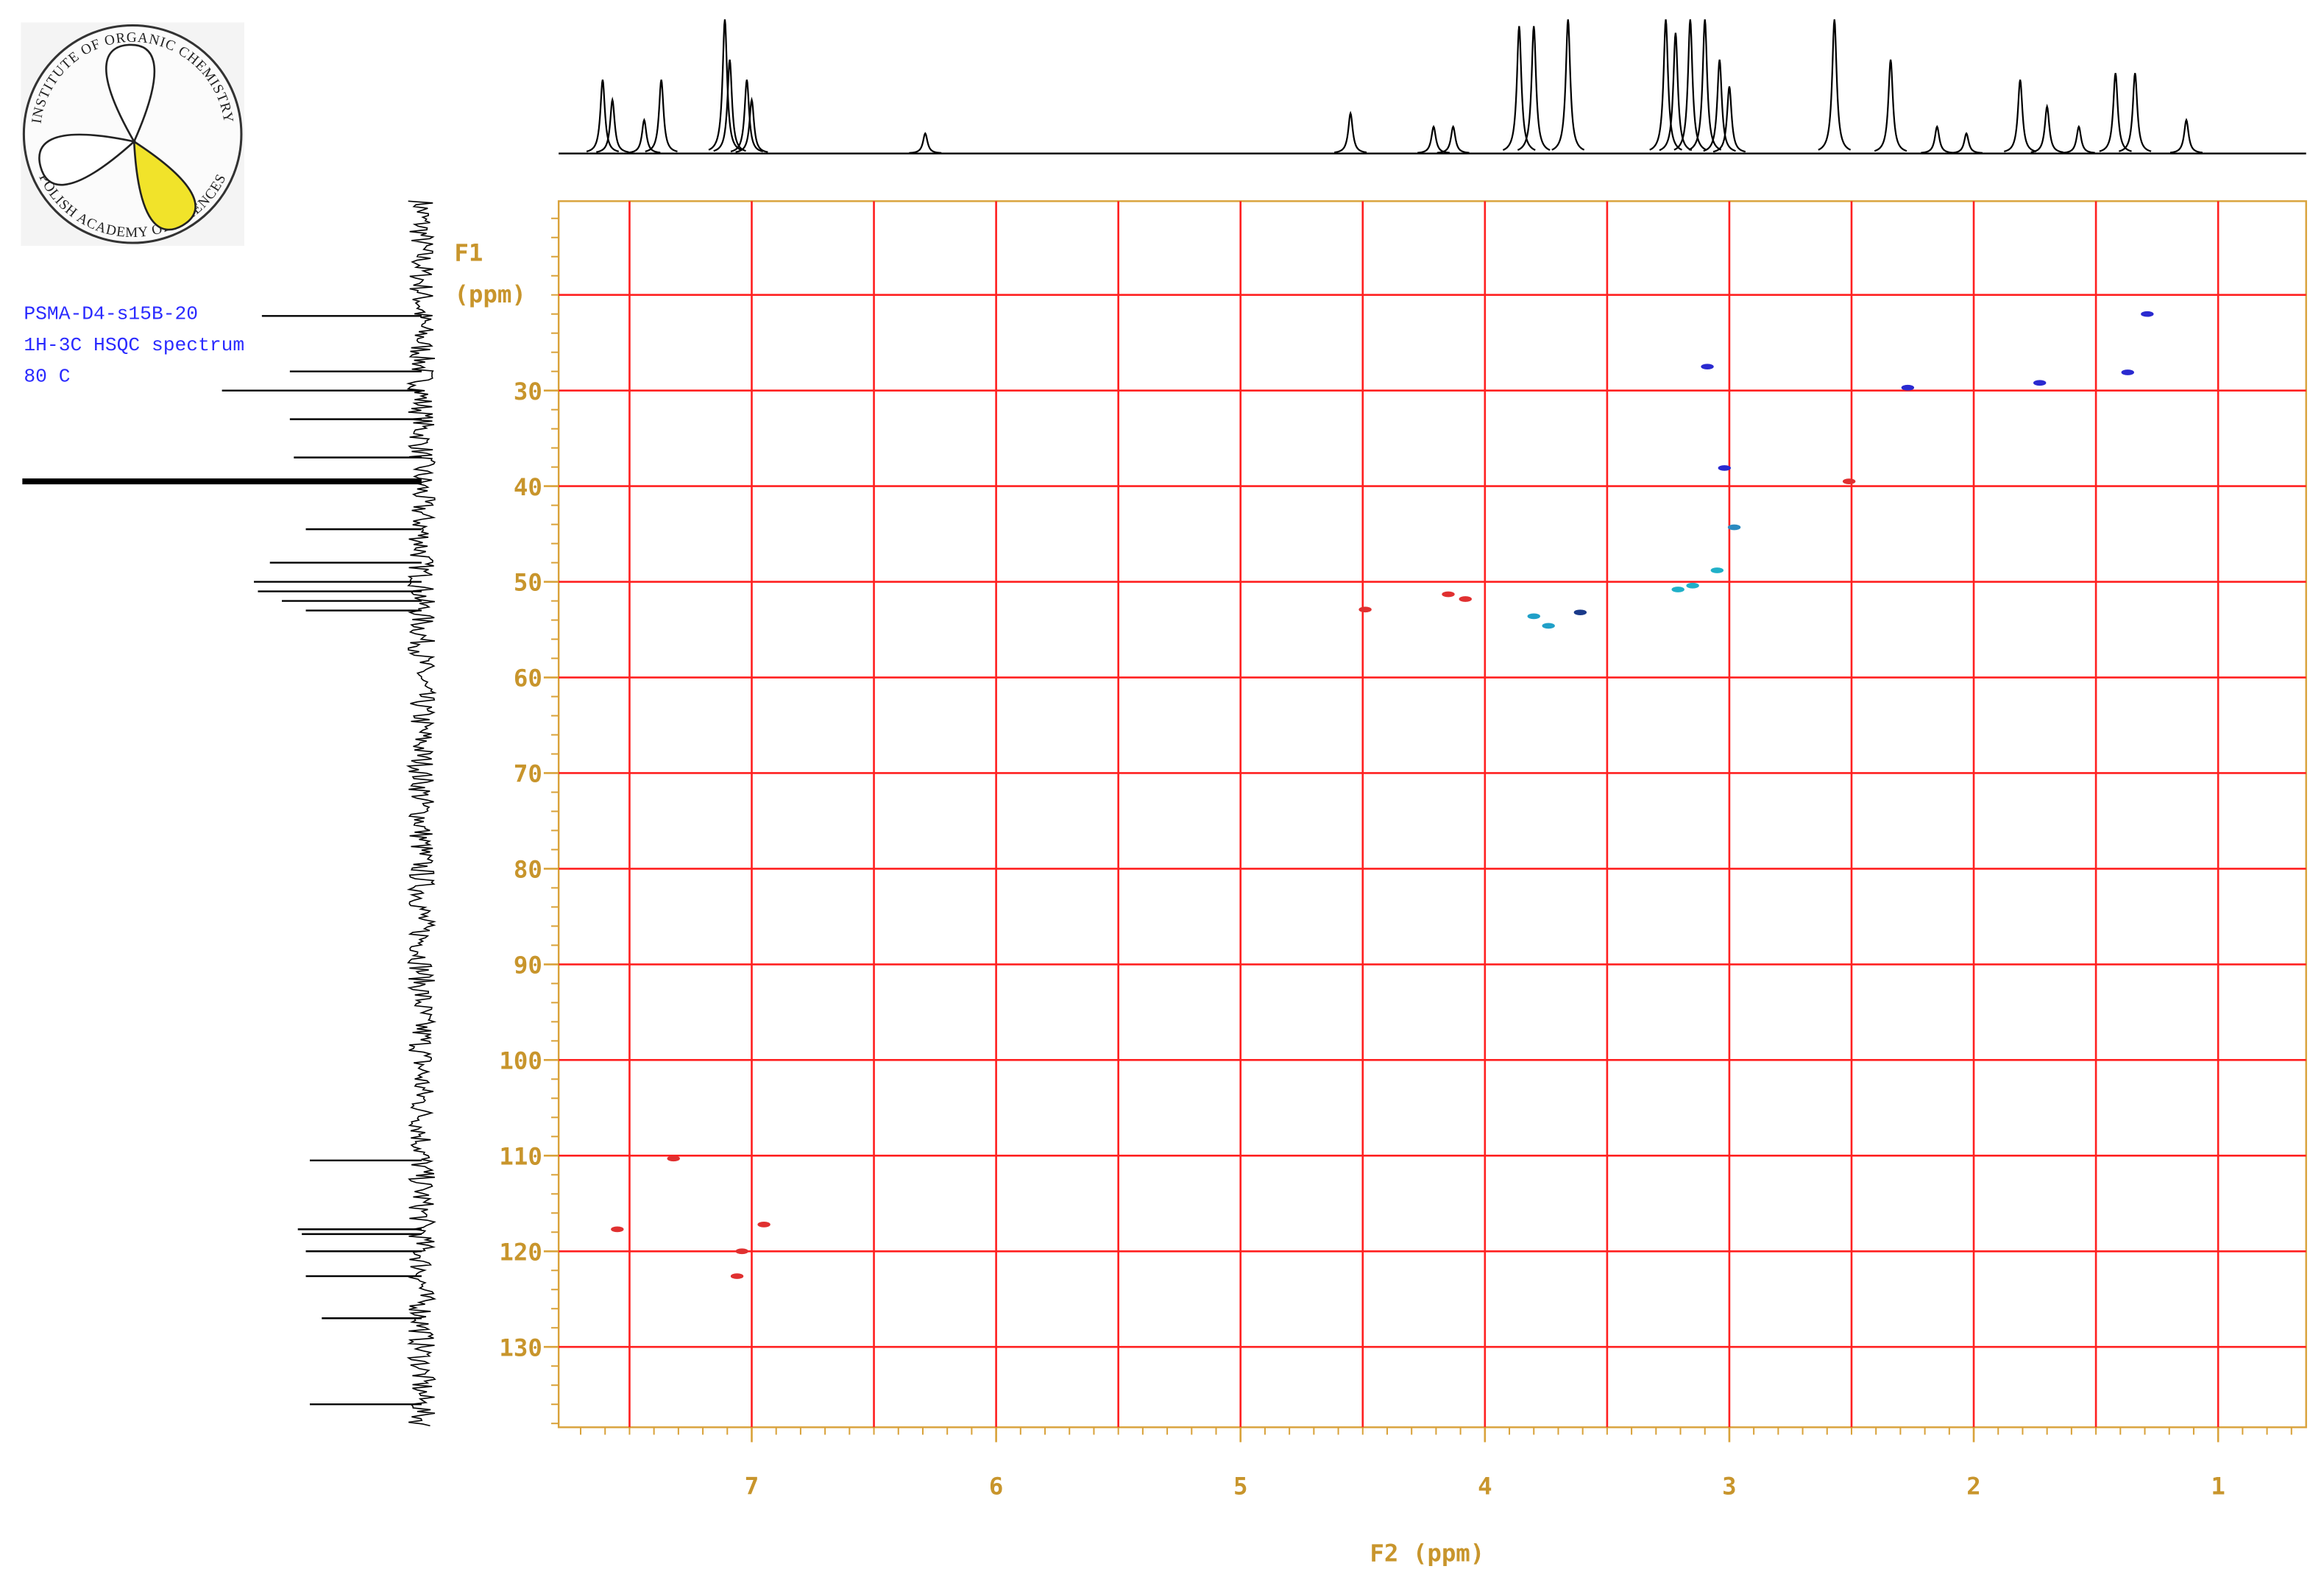 The height and width of the screenshot is (1583, 2324). Describe the element at coordinates (489, 294) in the screenshot. I see `y-axis-label: (ppm)` at that location.